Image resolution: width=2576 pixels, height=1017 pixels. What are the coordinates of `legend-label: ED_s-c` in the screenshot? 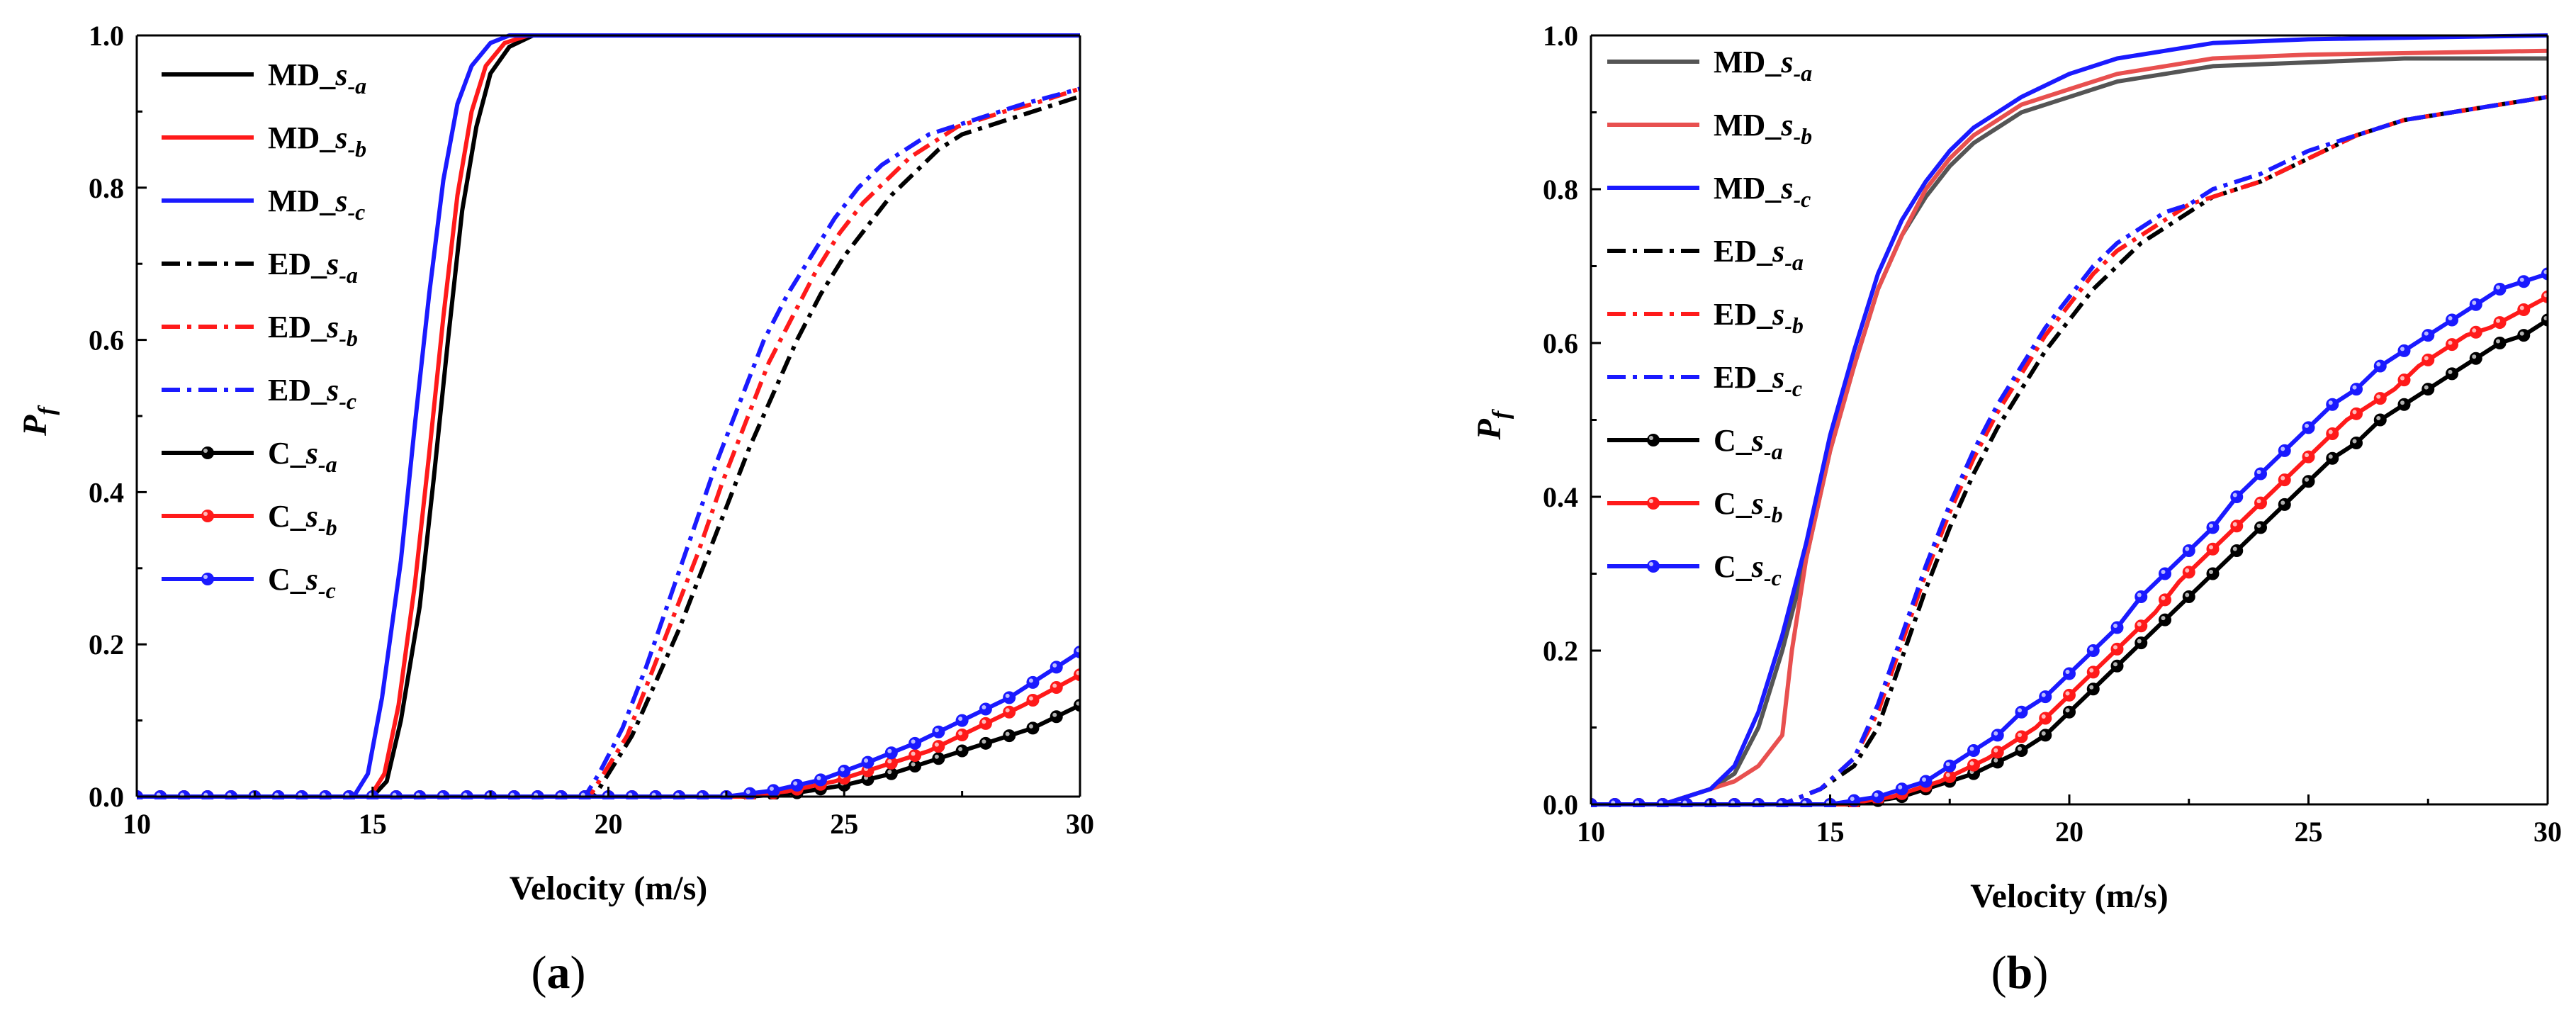 It's located at (1758, 380).